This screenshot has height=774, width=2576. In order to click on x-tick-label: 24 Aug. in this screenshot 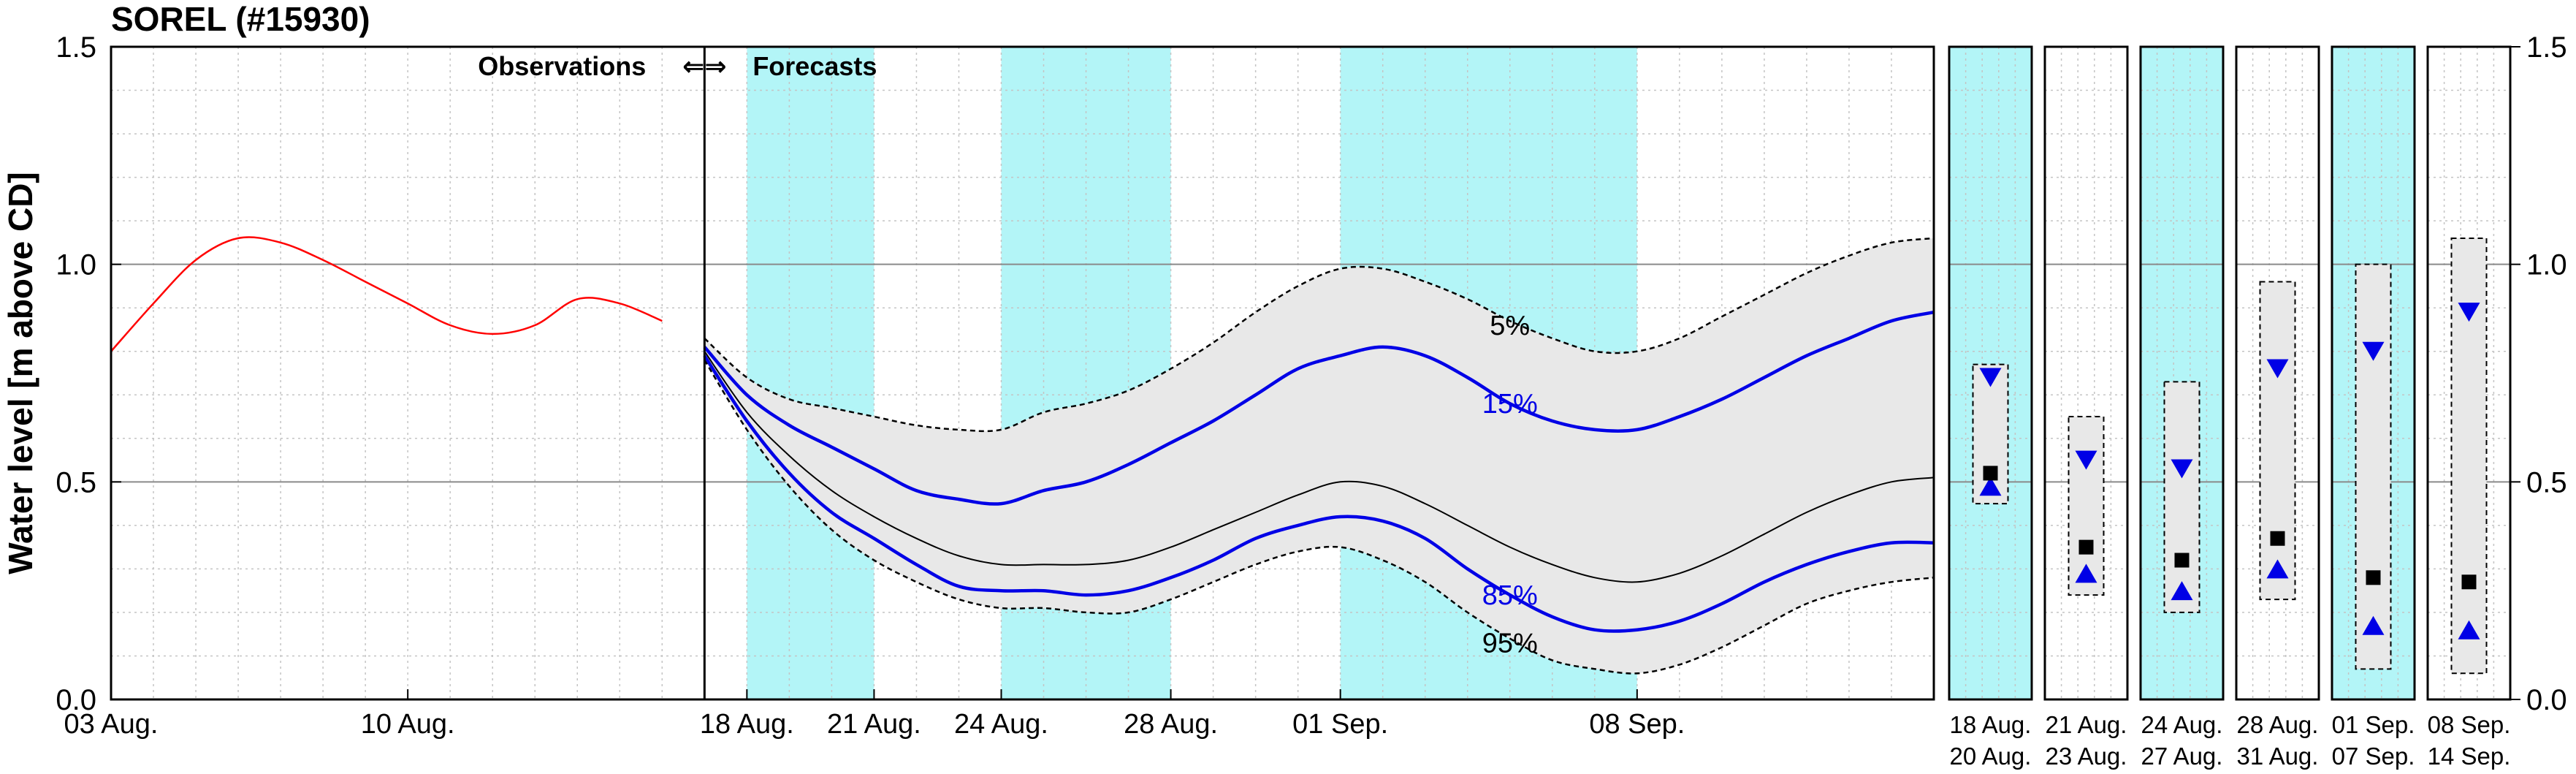, I will do `click(1001, 724)`.